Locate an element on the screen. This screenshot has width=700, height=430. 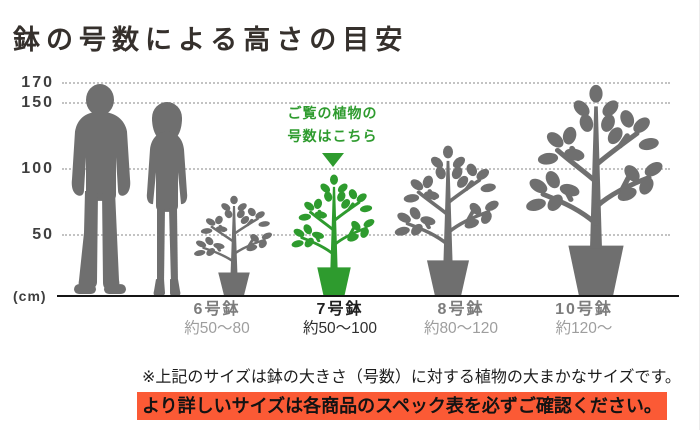
man-silhouette is located at coordinates (99, 190).